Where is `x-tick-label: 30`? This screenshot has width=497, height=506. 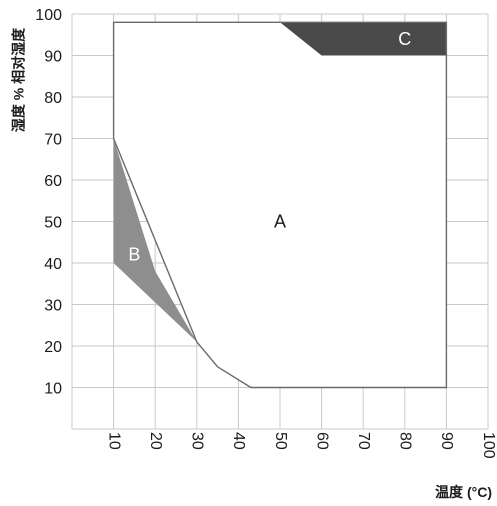 x-tick-label: 30 is located at coordinates (197, 441).